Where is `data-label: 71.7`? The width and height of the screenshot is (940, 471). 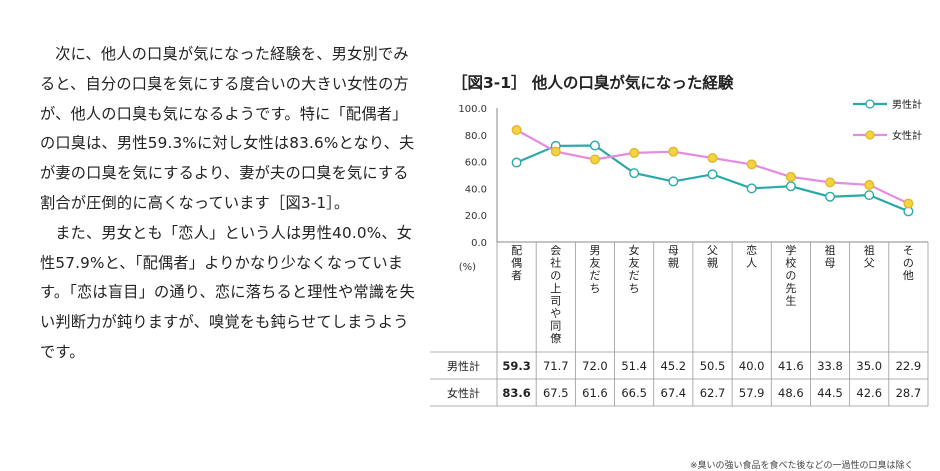
data-label: 71.7 is located at coordinates (556, 366).